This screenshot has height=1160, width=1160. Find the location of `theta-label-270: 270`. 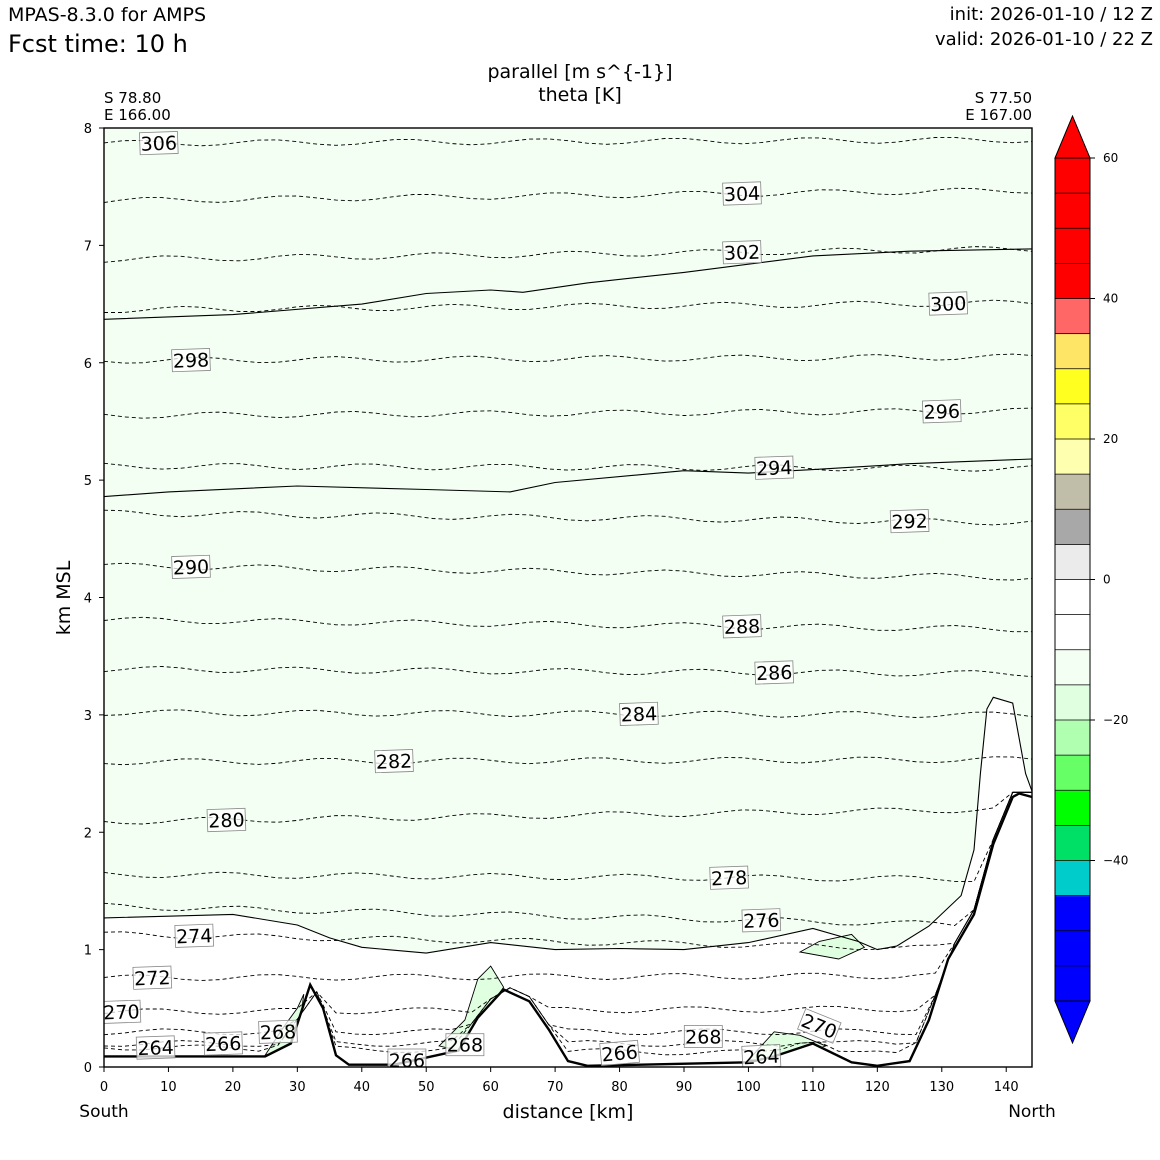

theta-label-270: 270 is located at coordinates (122, 1011).